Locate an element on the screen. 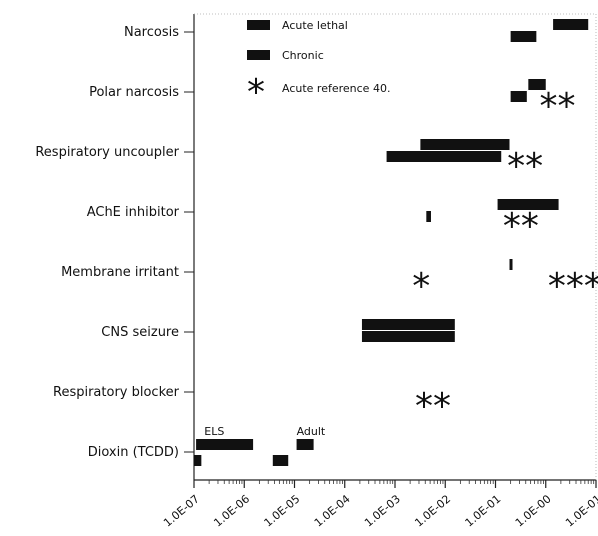  category-label-narcosis: Narcosis is located at coordinates (151, 32).